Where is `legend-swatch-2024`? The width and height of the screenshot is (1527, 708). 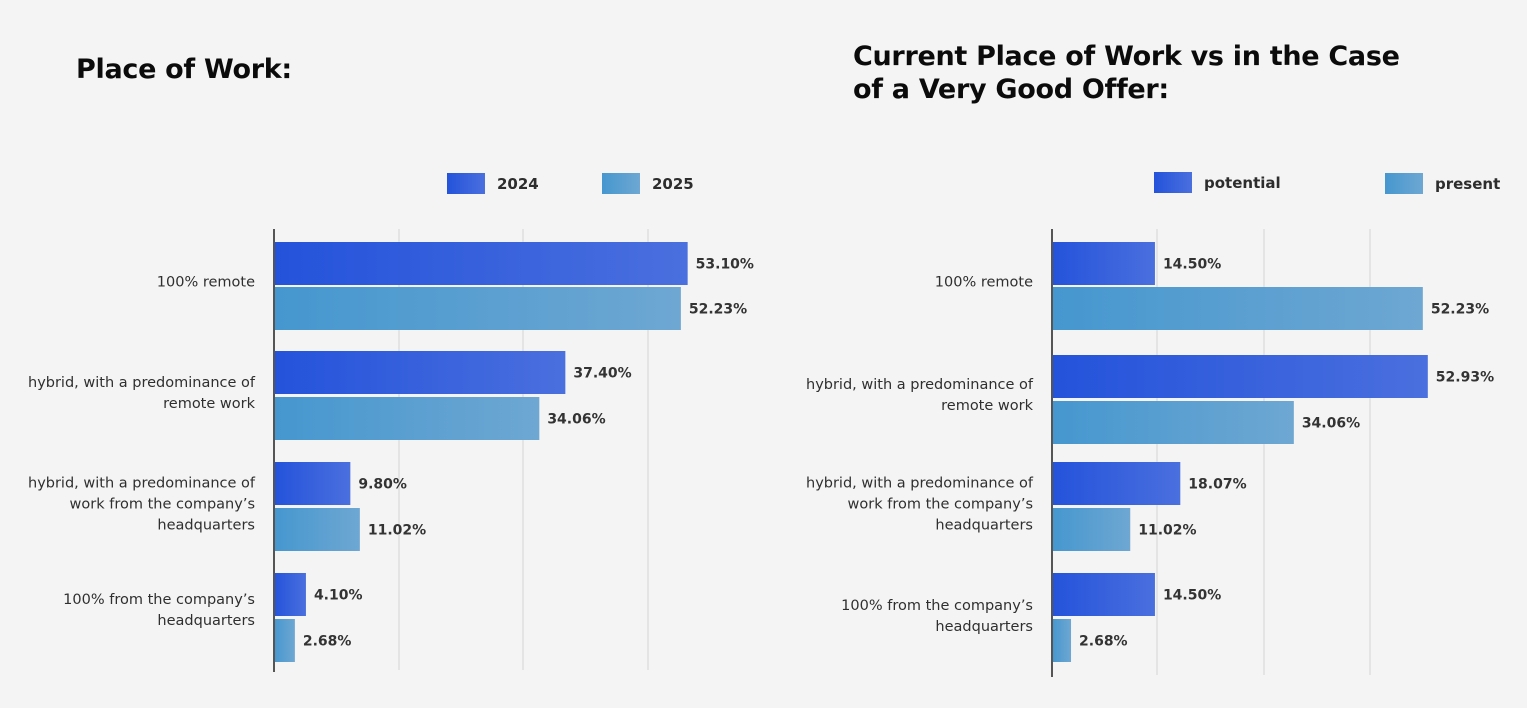 legend-swatch-2024 is located at coordinates (466, 183).